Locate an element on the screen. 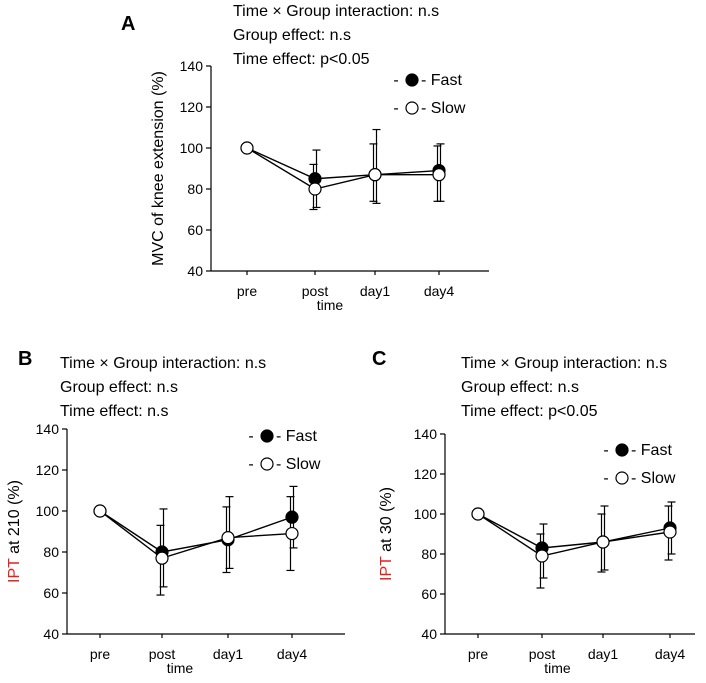 The image size is (706, 683). y-axis-label: IPT at 210 (%) is located at coordinates (14, 531).